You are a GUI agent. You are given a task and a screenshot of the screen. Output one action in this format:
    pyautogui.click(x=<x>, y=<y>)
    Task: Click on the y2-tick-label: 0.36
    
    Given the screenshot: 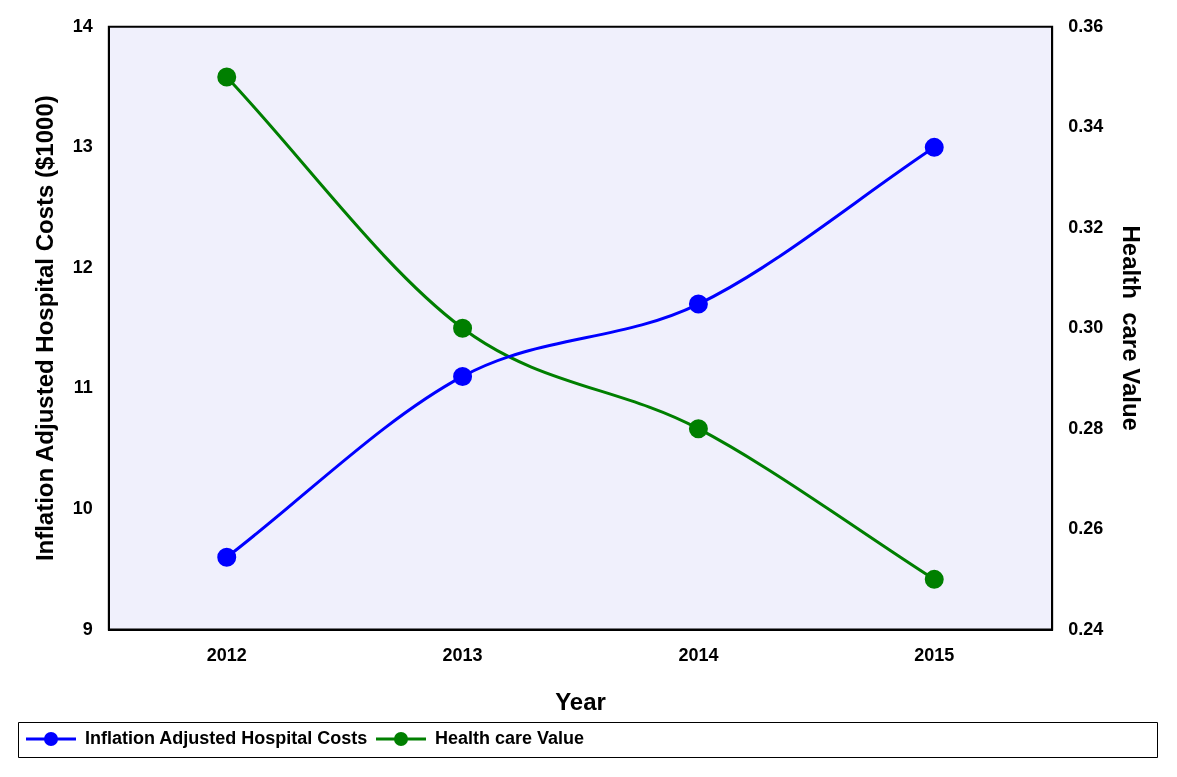 What is the action you would take?
    pyautogui.click(x=1086, y=25)
    